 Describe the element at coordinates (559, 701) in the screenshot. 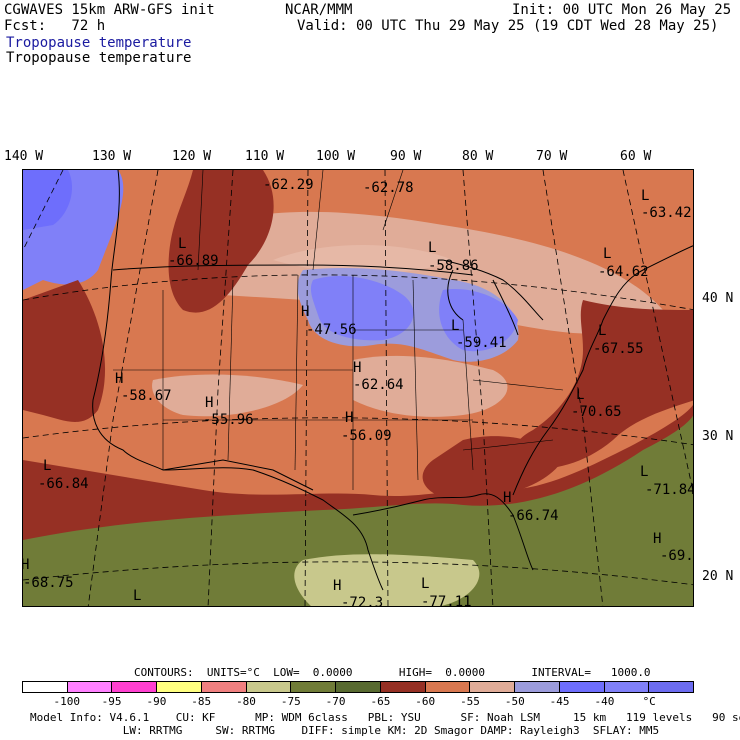

I see `colorbar-tick-label: -45` at that location.